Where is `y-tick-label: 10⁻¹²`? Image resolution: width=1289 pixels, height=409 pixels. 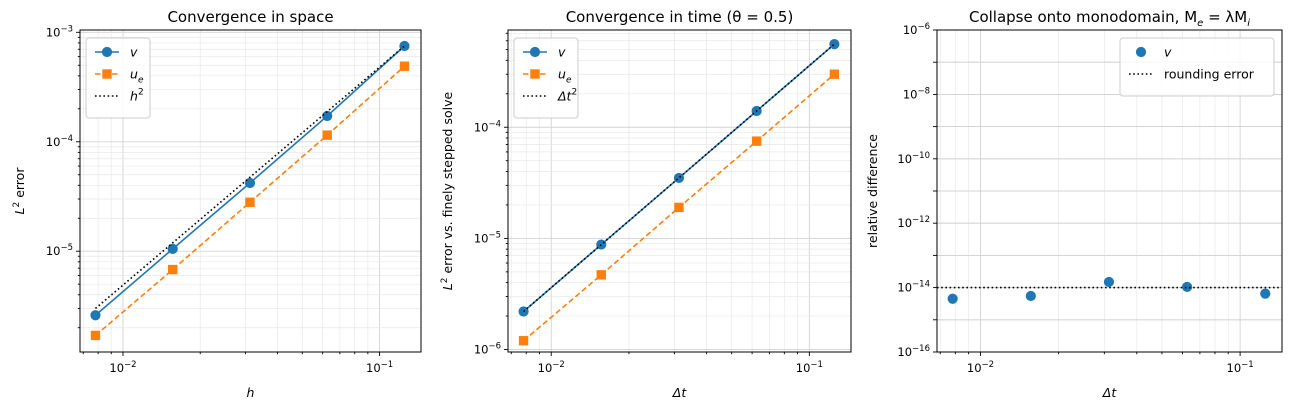
y-tick-label: 10⁻¹² is located at coordinates (913, 222).